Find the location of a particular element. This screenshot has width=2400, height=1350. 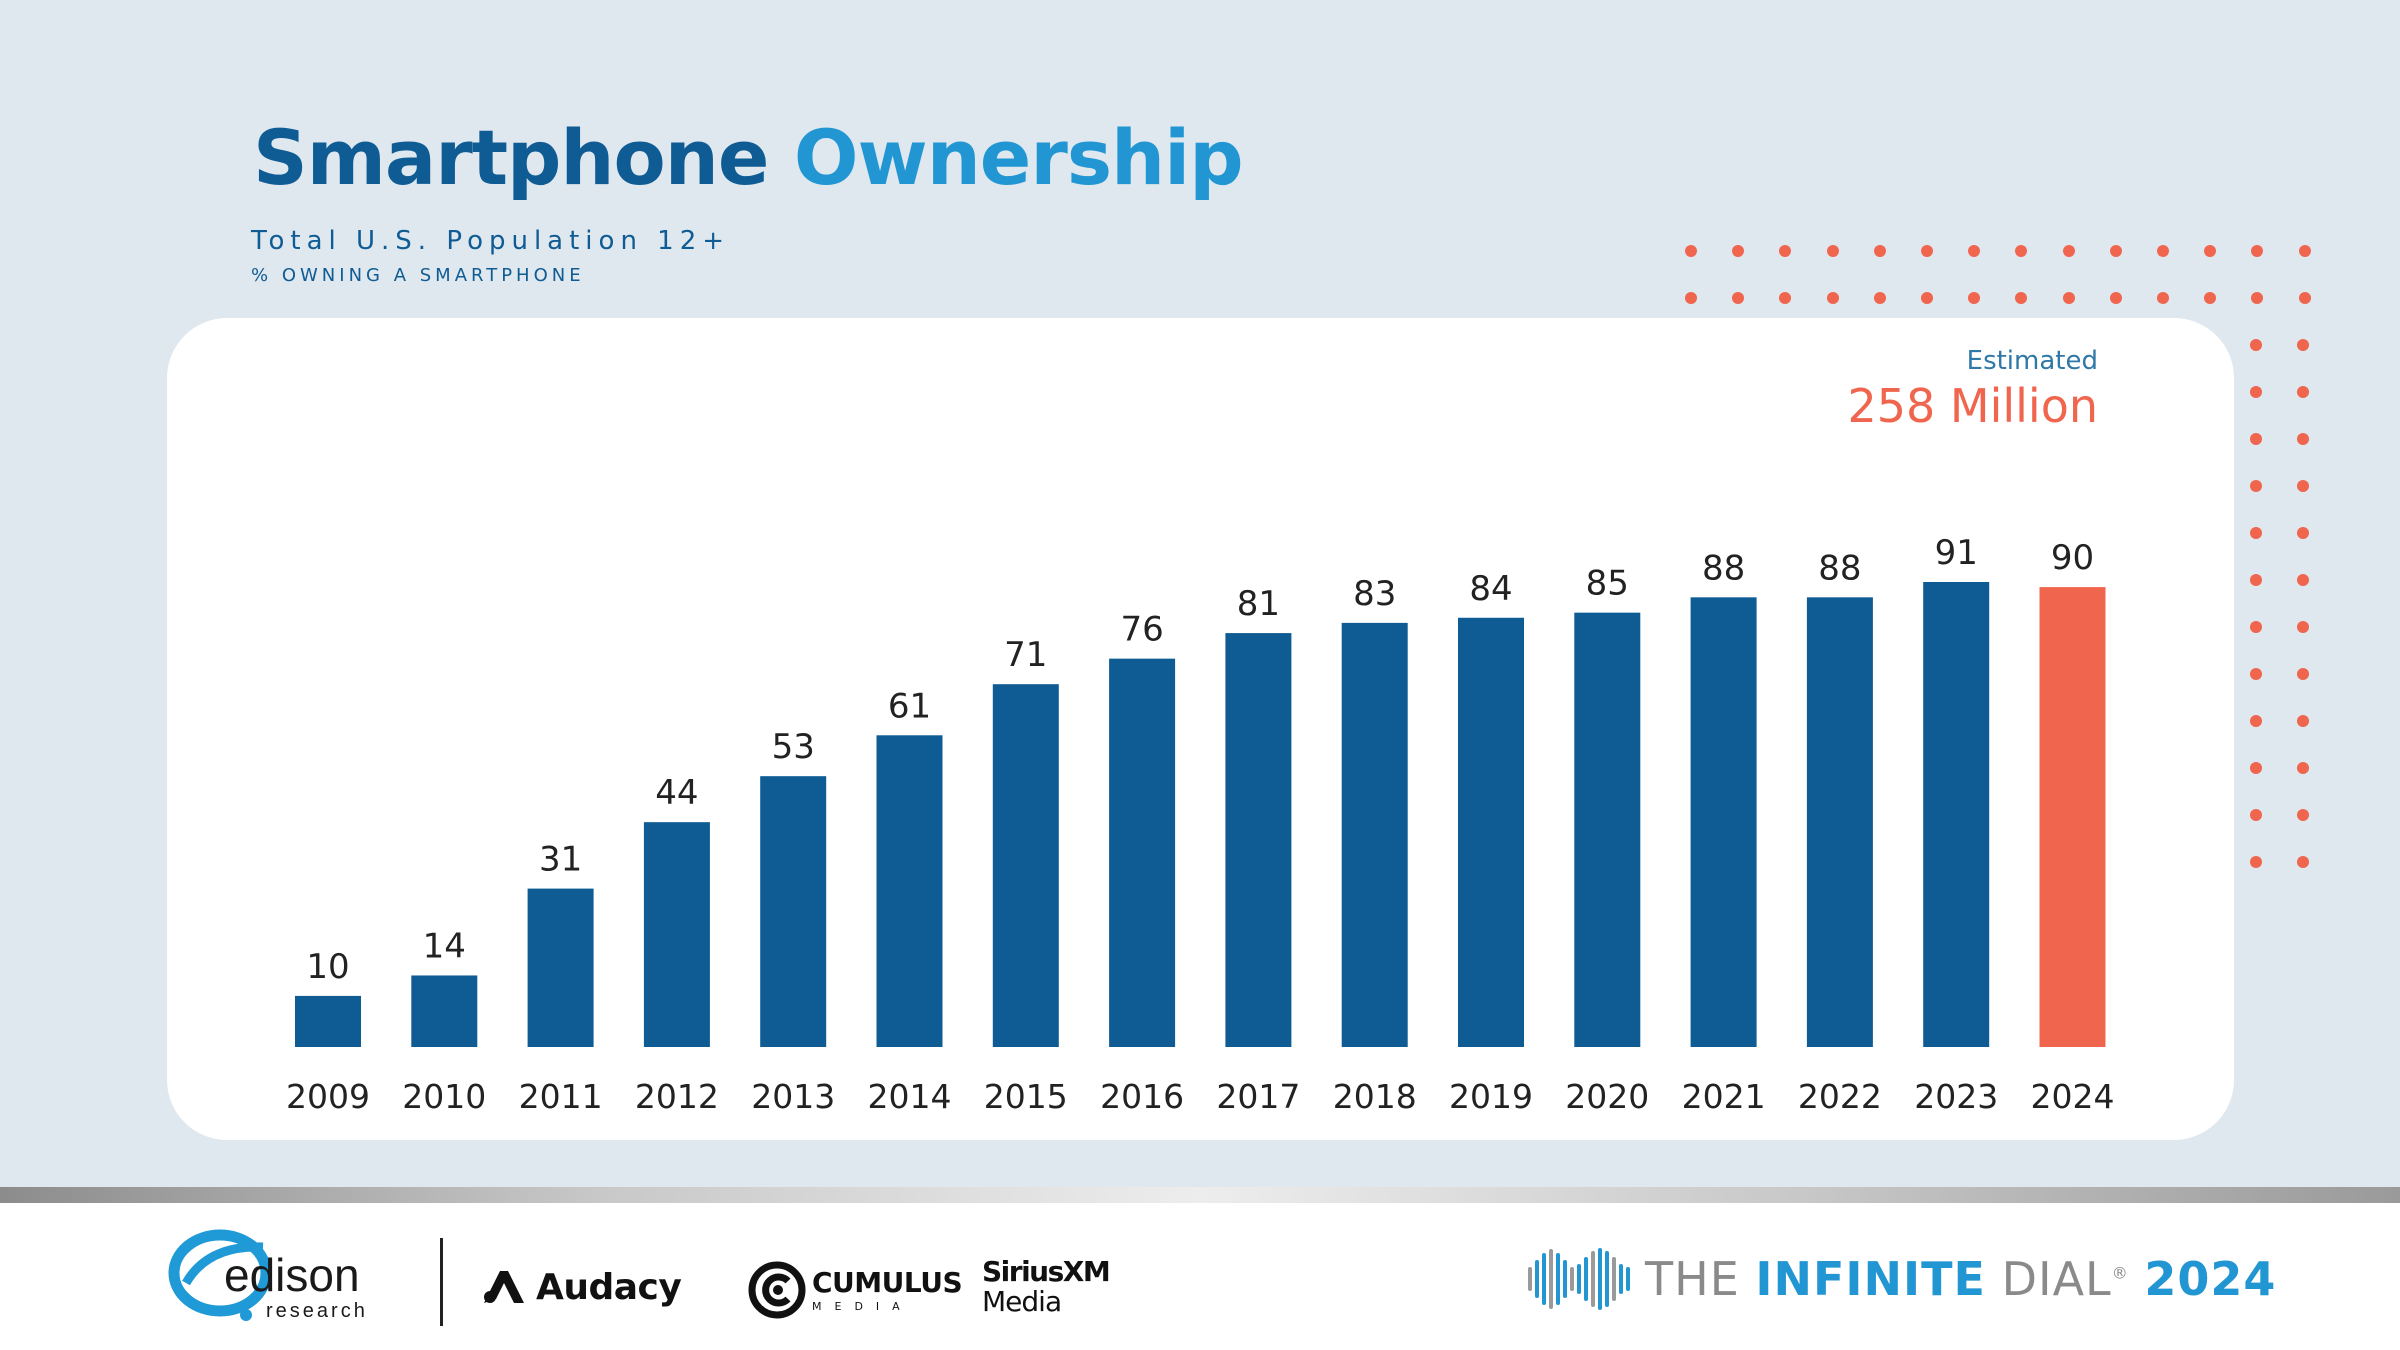

estimate-value: 258 Million is located at coordinates (1972, 406).